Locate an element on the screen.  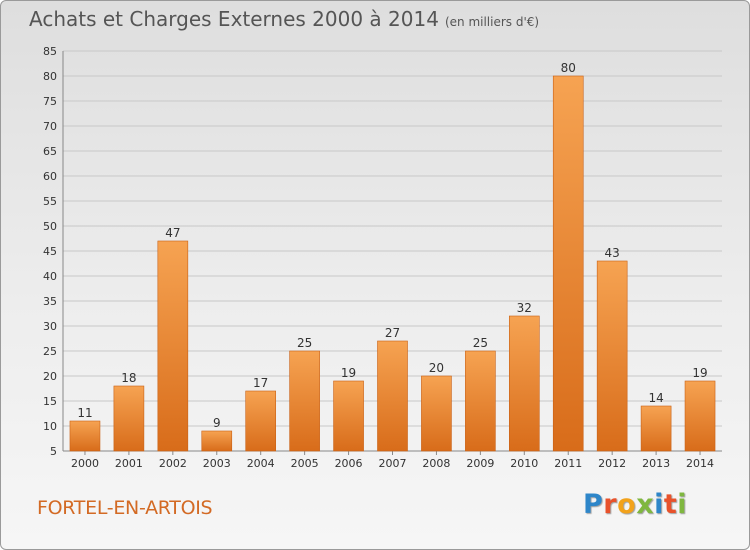
x-tick-label: 2010 is located at coordinates (524, 463).